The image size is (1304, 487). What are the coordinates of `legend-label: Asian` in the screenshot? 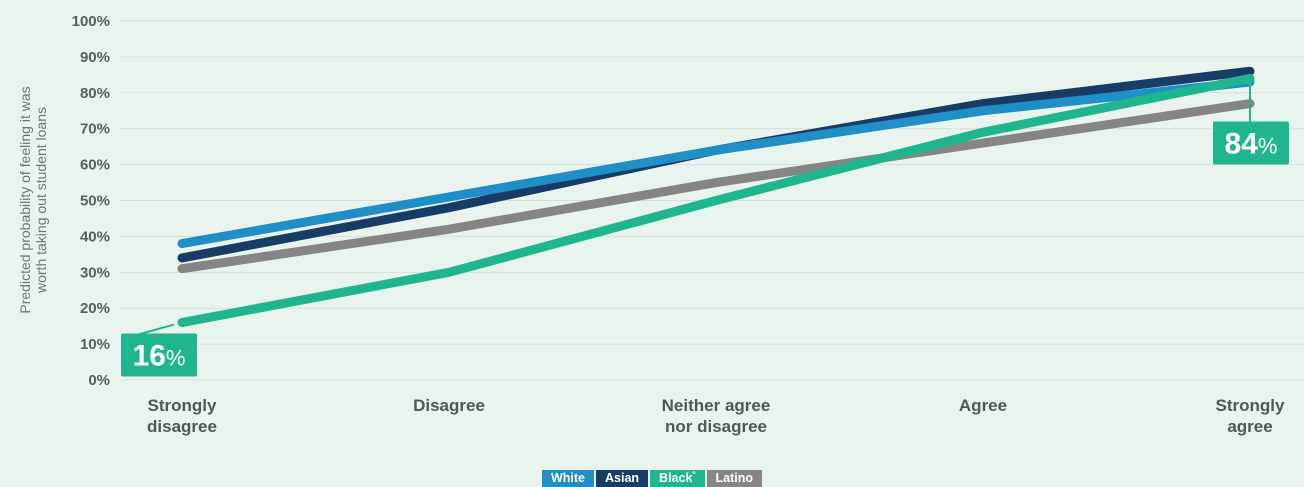 It's located at (622, 478).